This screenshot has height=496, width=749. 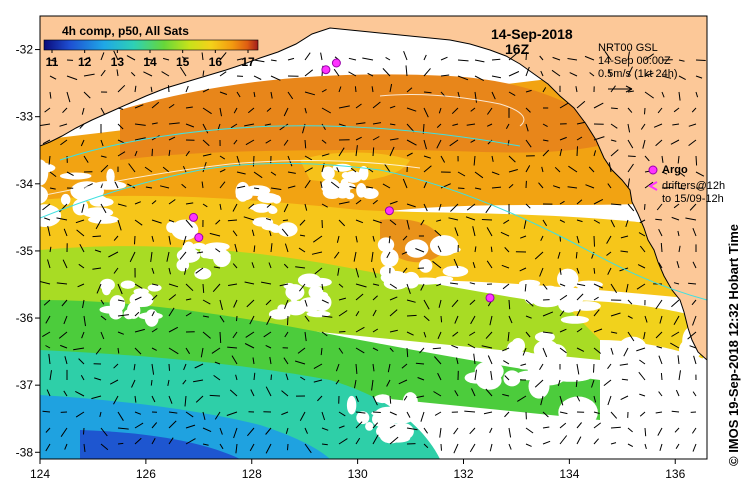 What do you see at coordinates (629, 89) in the screenshot?
I see `scale-arrowhead-icon` at bounding box center [629, 89].